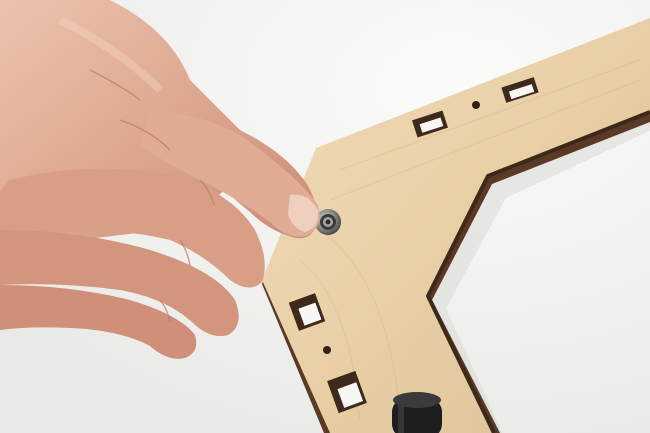 The width and height of the screenshot is (650, 433). What do you see at coordinates (417, 412) in the screenshot?
I see `black-knob` at bounding box center [417, 412].